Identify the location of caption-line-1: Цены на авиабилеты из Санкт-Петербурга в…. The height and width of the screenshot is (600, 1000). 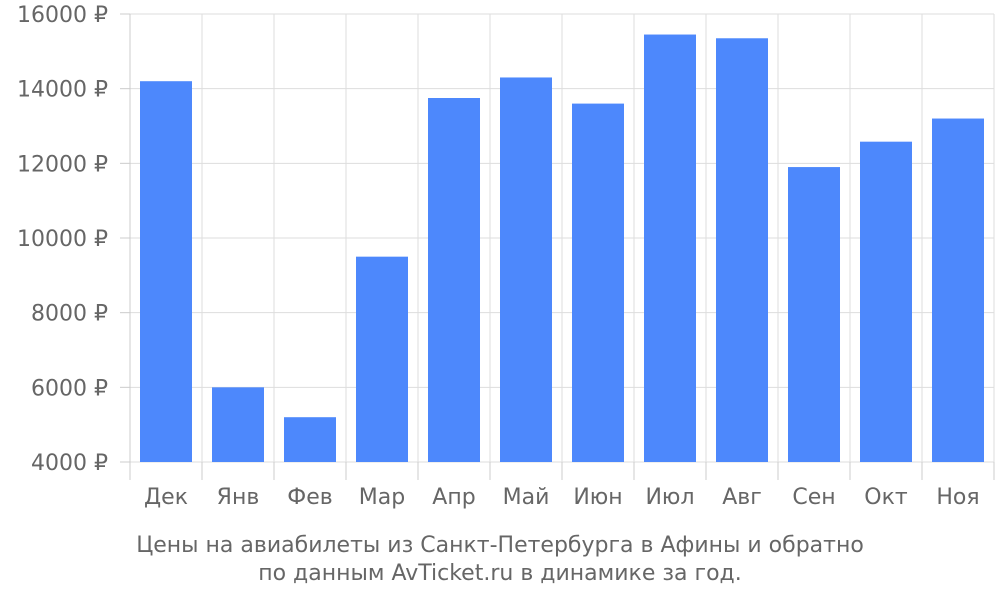
(500, 545).